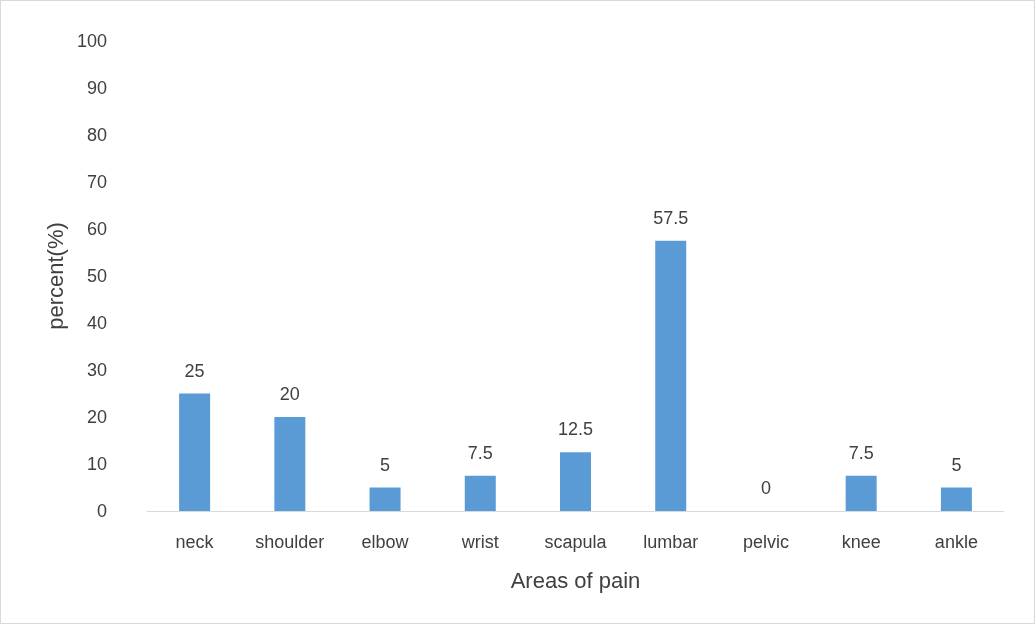 This screenshot has width=1035, height=624. I want to click on y-tick-label: 90, so click(96, 88).